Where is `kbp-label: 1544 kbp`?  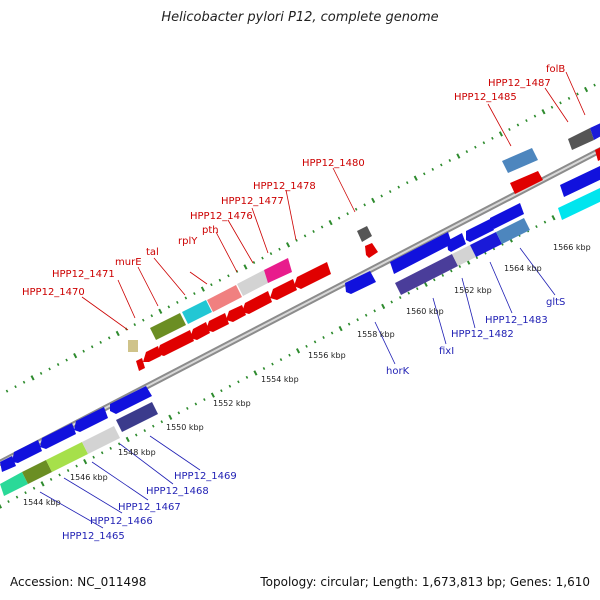
kbp-label: 1544 kbp is located at coordinates (42, 502).